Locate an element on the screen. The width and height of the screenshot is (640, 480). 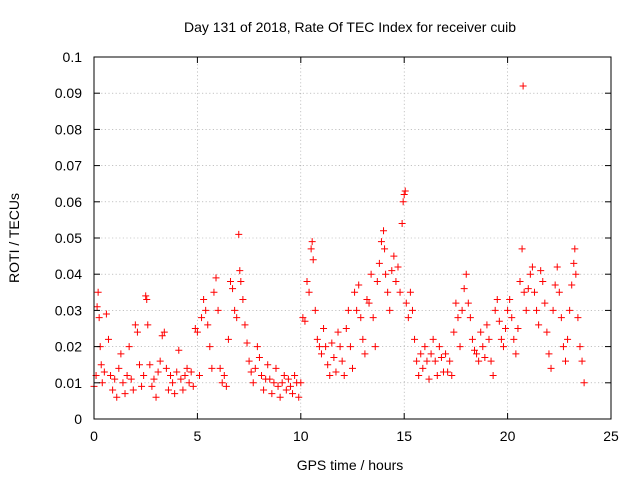
y-tick-label: 0.03 is located at coordinates (68, 310).